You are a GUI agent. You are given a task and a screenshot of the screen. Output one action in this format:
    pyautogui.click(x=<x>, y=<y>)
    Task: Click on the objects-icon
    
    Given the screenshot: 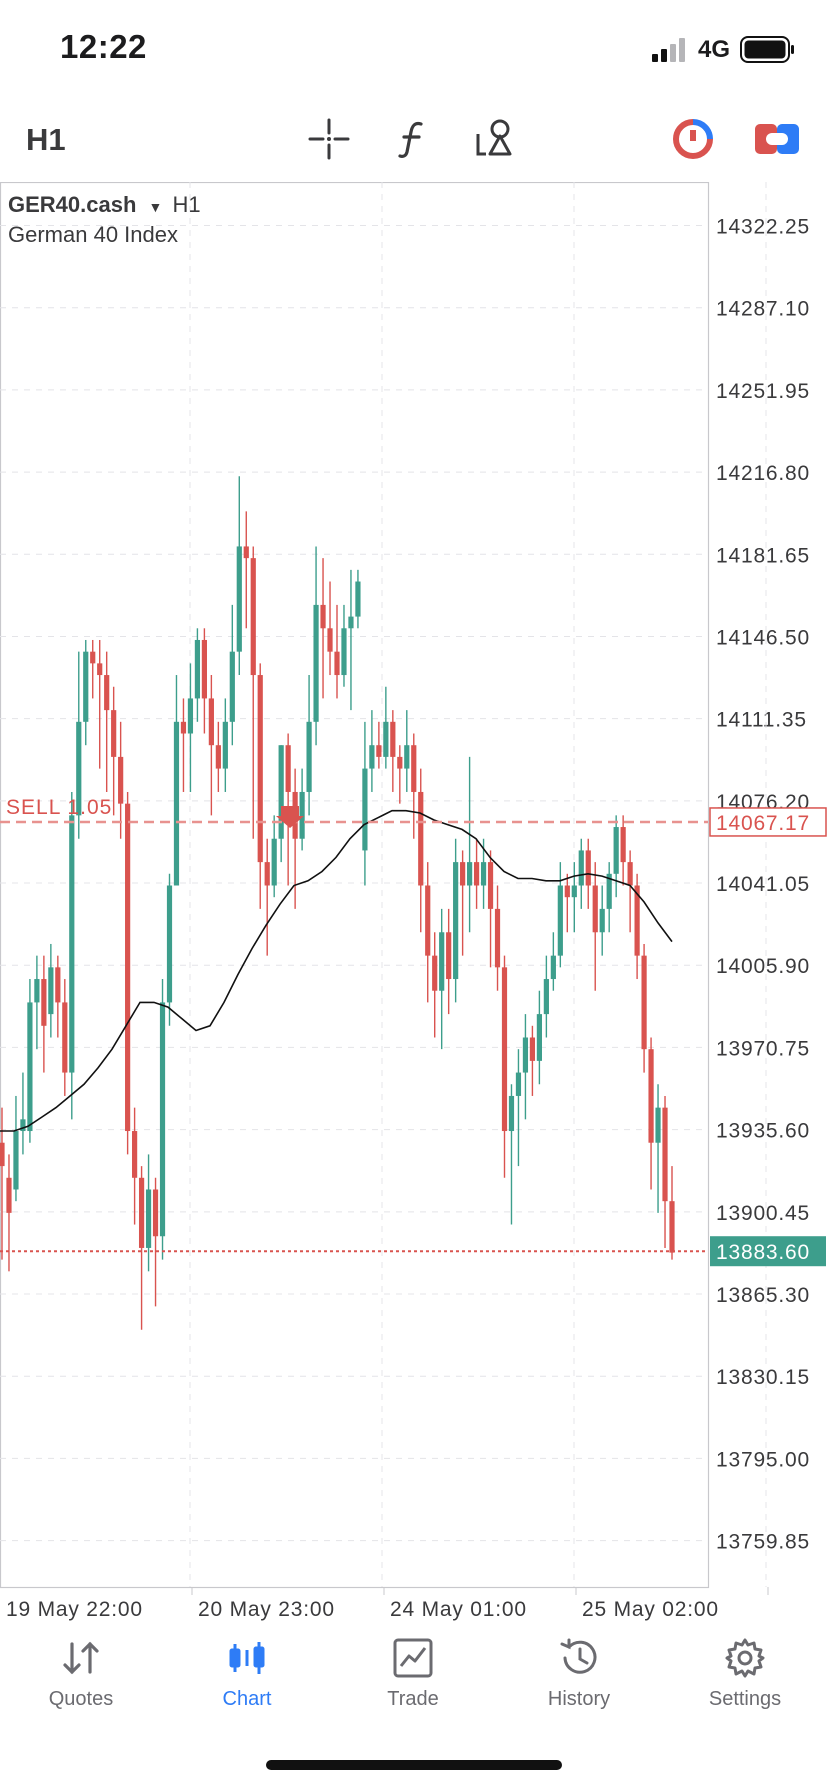 What is the action you would take?
    pyautogui.click(x=495, y=139)
    